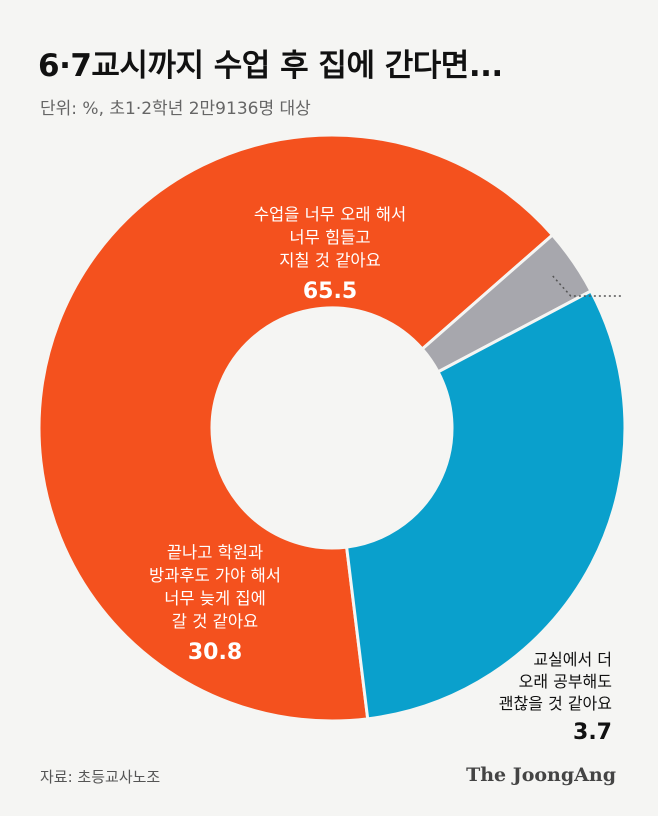  What do you see at coordinates (587, 286) in the screenshot?
I see `leader-line` at bounding box center [587, 286].